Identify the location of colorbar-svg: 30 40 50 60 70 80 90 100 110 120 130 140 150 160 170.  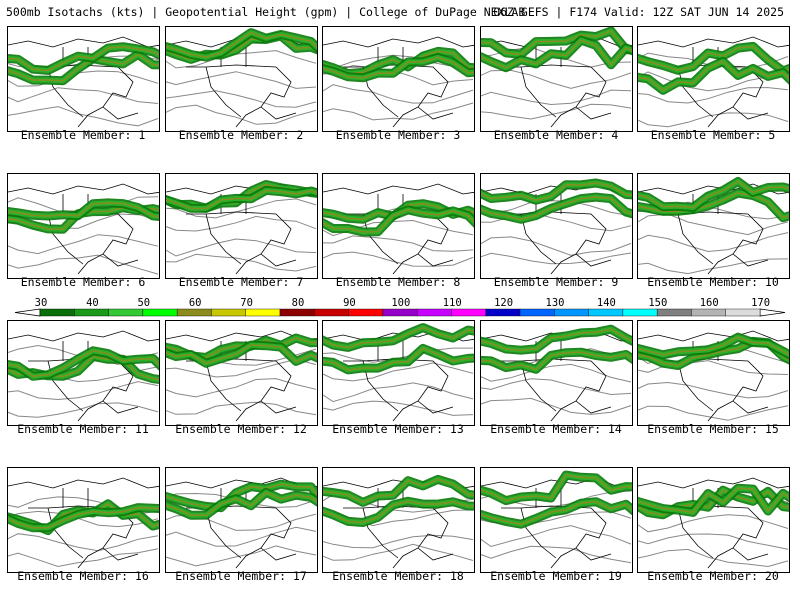
(400, 307).